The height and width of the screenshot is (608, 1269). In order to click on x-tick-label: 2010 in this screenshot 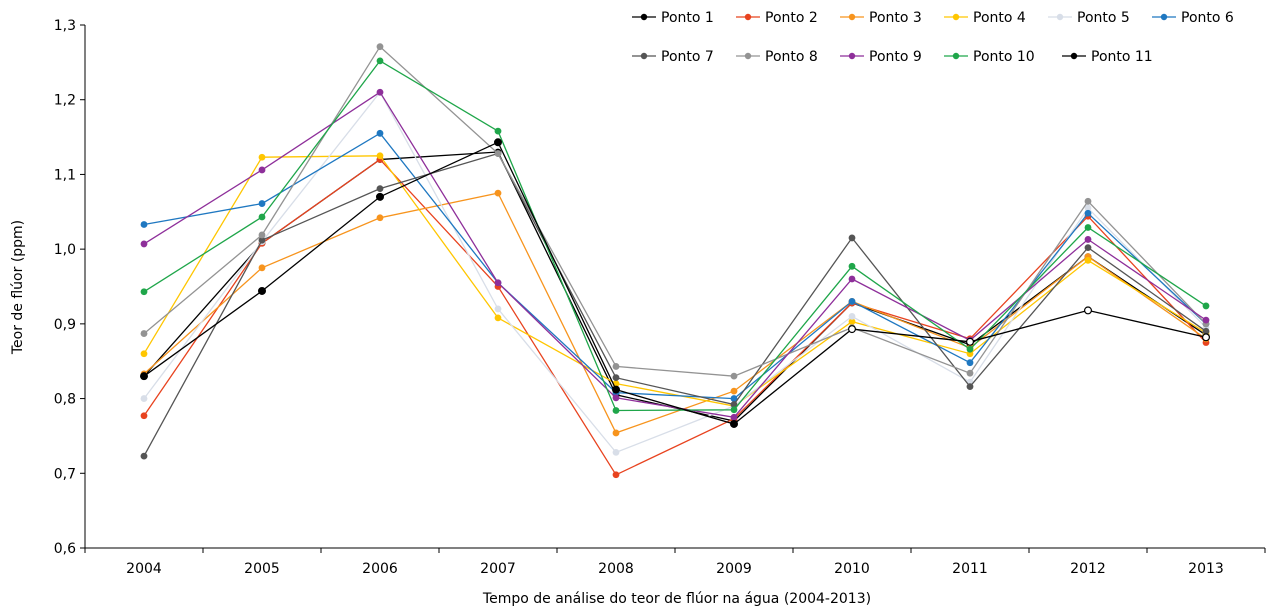, I will do `click(852, 569)`.